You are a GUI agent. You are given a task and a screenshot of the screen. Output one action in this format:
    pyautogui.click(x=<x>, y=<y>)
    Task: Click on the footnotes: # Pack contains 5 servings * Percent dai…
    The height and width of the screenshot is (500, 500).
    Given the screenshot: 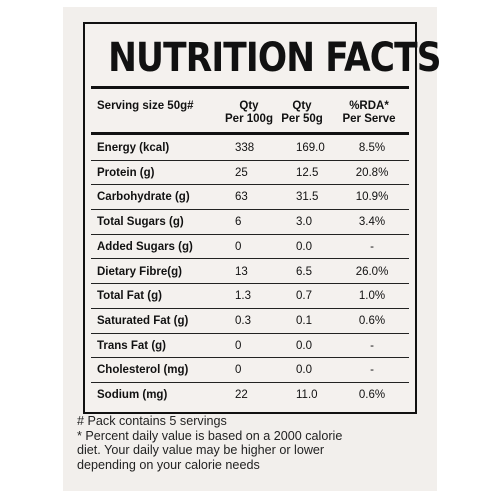 What is the action you would take?
    pyautogui.click(x=252, y=443)
    